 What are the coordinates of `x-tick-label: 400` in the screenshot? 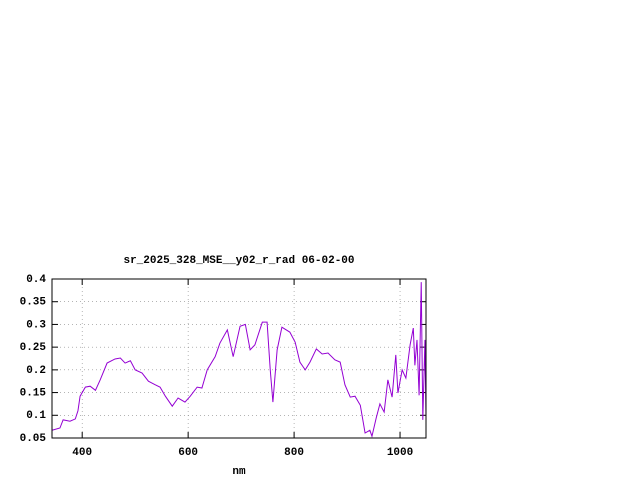 It's located at (82, 453).